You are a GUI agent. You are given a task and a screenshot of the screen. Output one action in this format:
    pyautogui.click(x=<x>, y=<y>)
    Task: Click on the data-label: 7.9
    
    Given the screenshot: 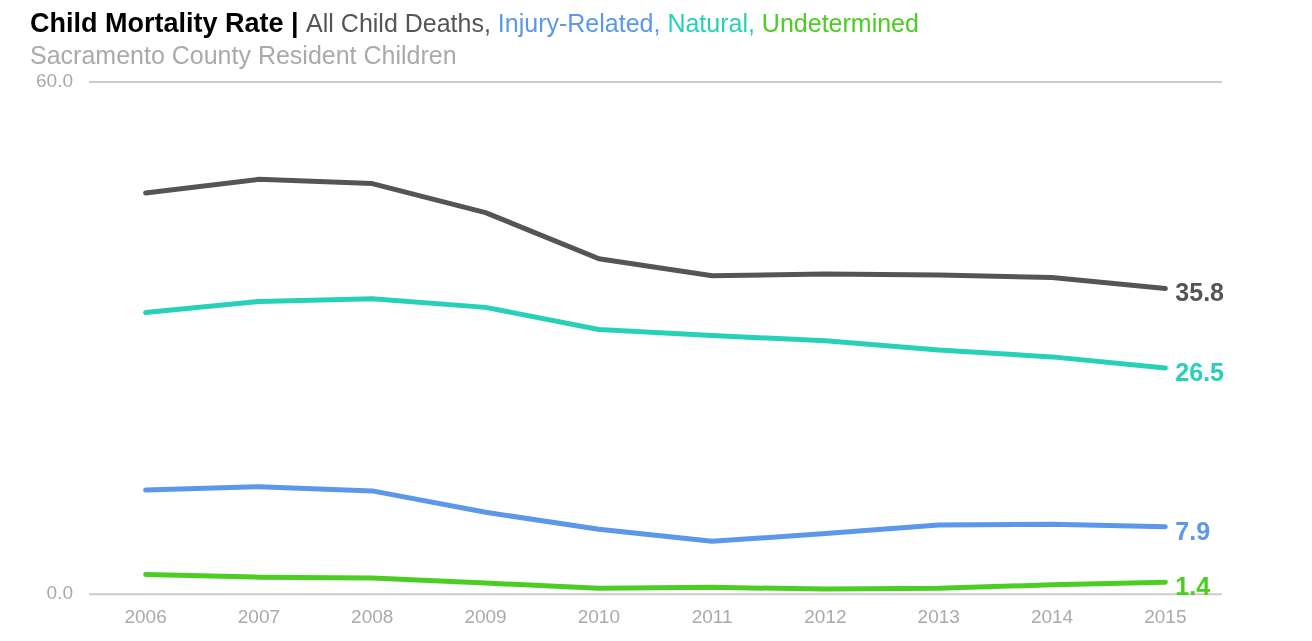 What is the action you would take?
    pyautogui.click(x=1193, y=530)
    